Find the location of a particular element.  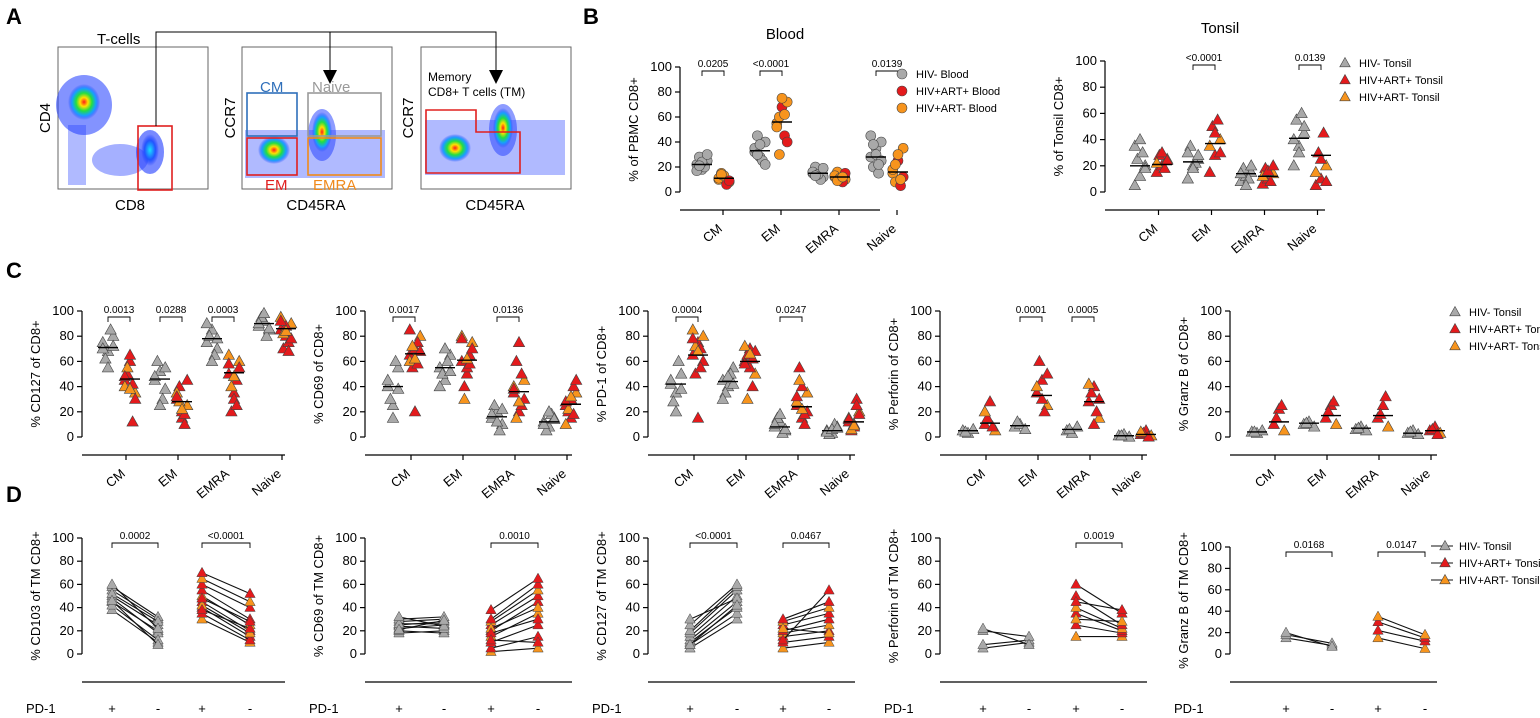

p-value-label: 0.0288 is located at coordinates (171, 310).